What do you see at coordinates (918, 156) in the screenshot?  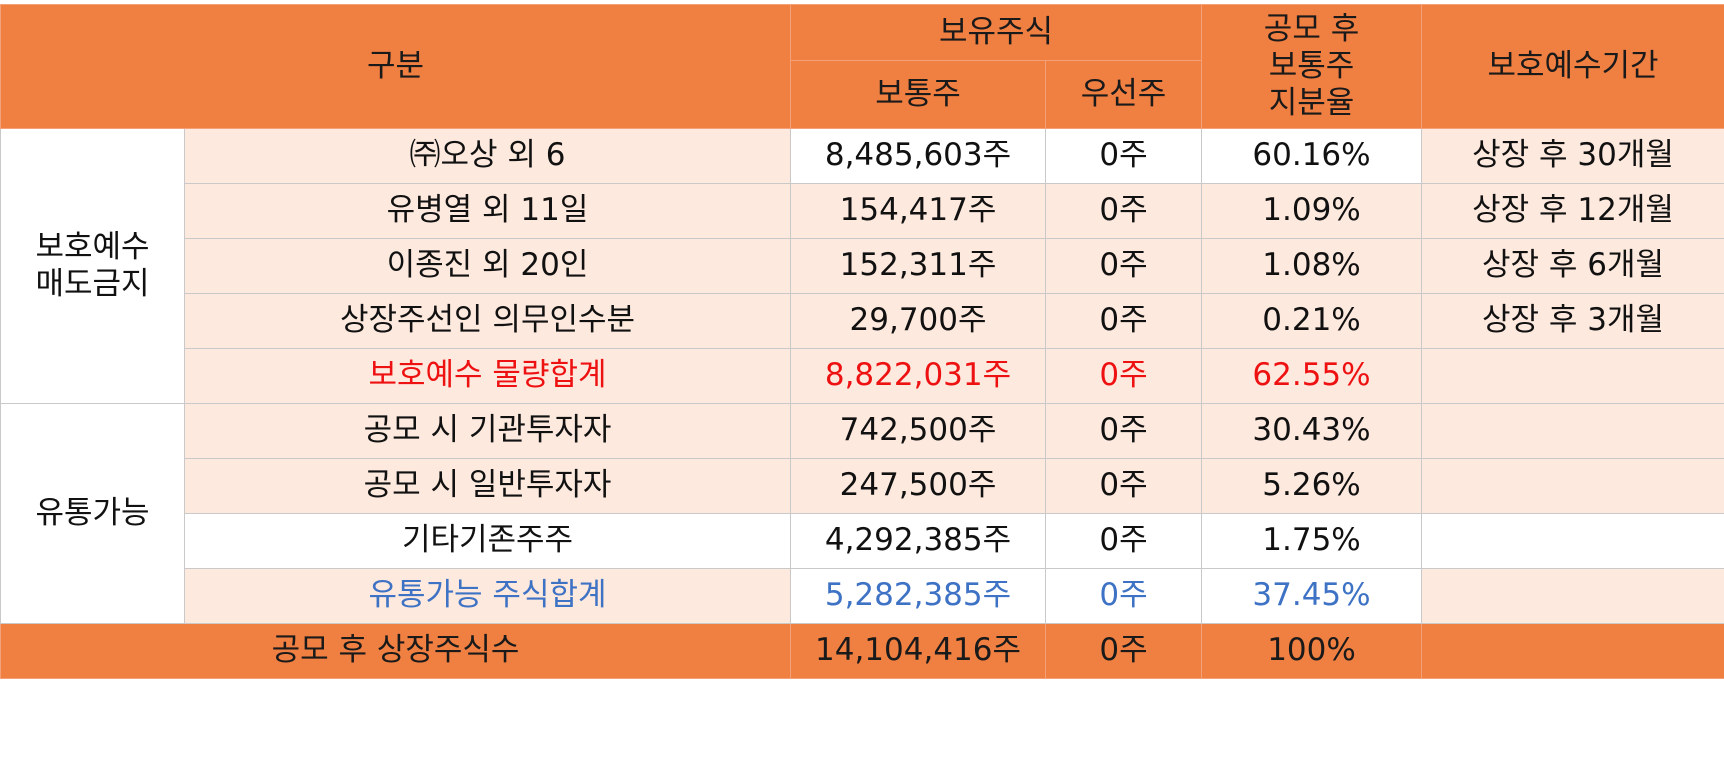 I see `row-common: 8,485,603주` at bounding box center [918, 156].